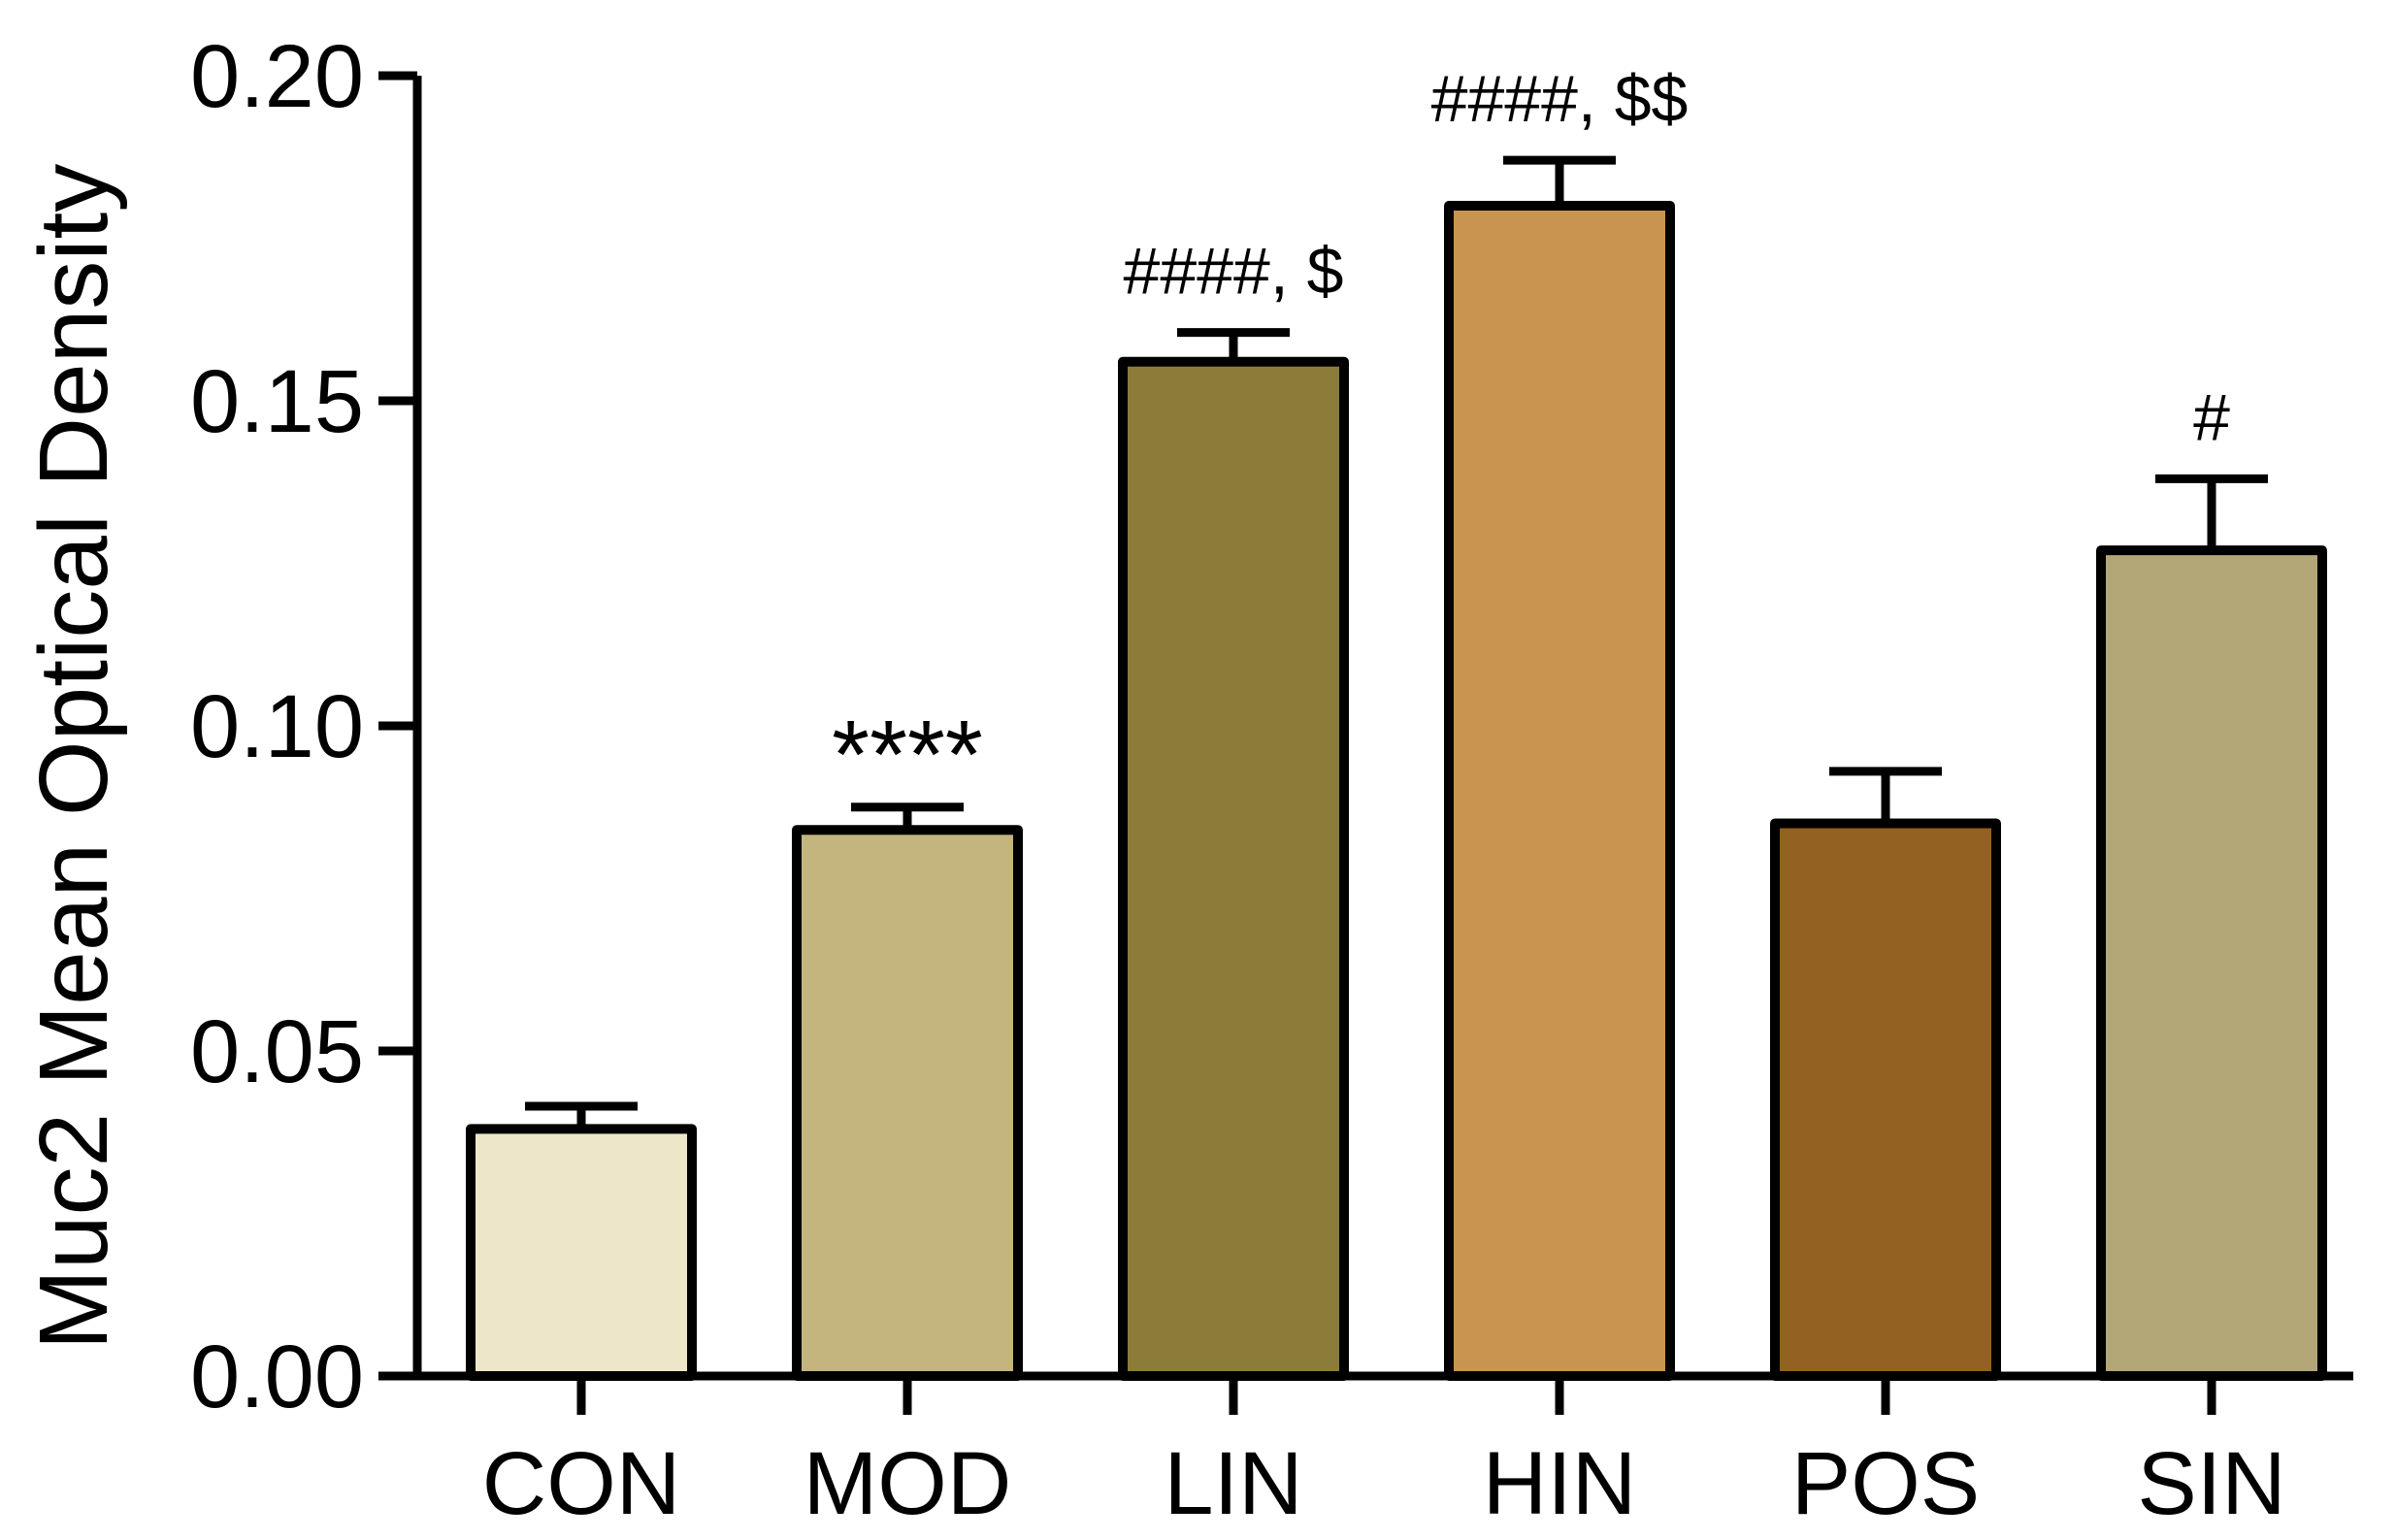 The image size is (2396, 1540). What do you see at coordinates (277, 727) in the screenshot?
I see `y-tick-label: 0.10` at bounding box center [277, 727].